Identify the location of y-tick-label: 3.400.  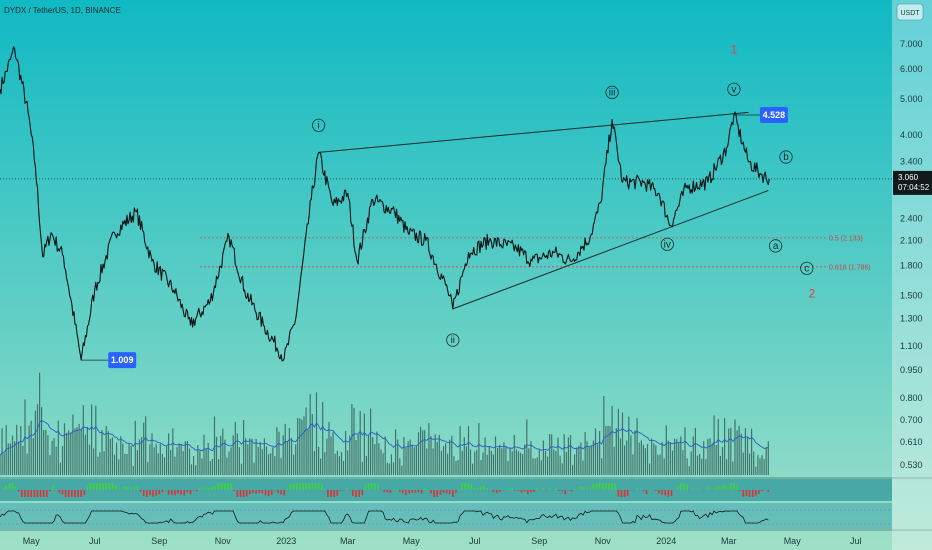
(911, 162).